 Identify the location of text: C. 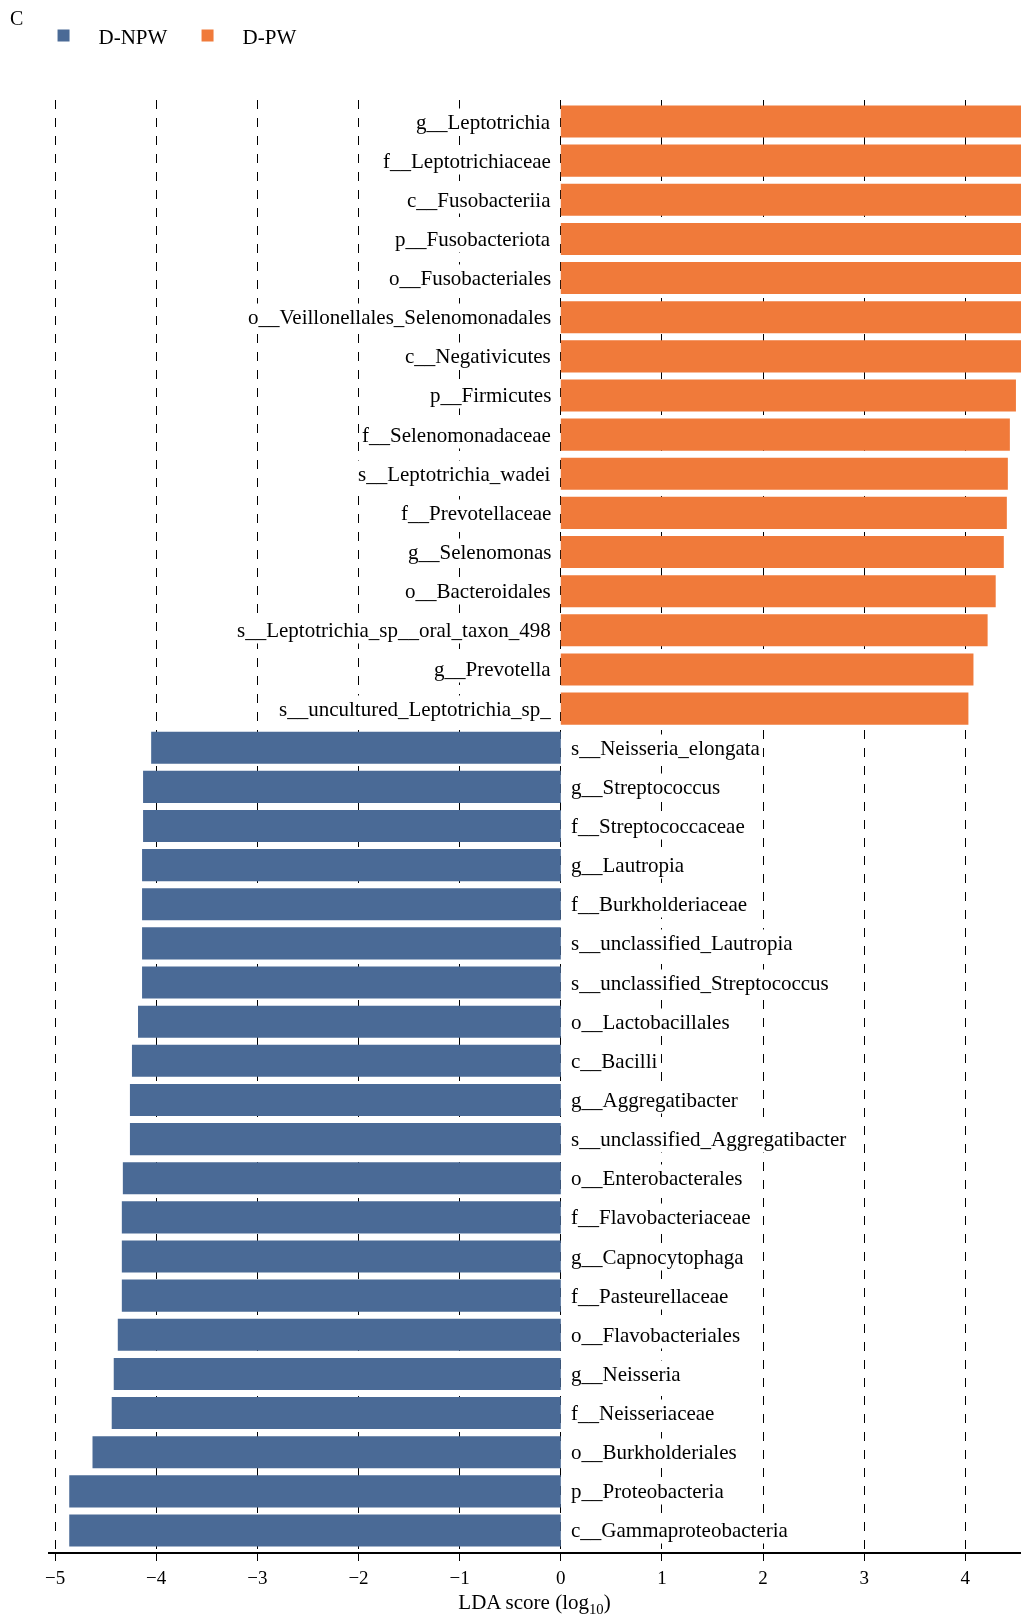
(17, 18).